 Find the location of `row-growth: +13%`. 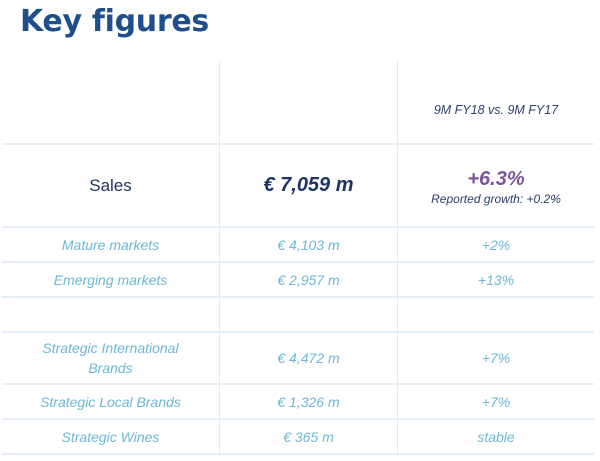

row-growth: +13% is located at coordinates (496, 279).